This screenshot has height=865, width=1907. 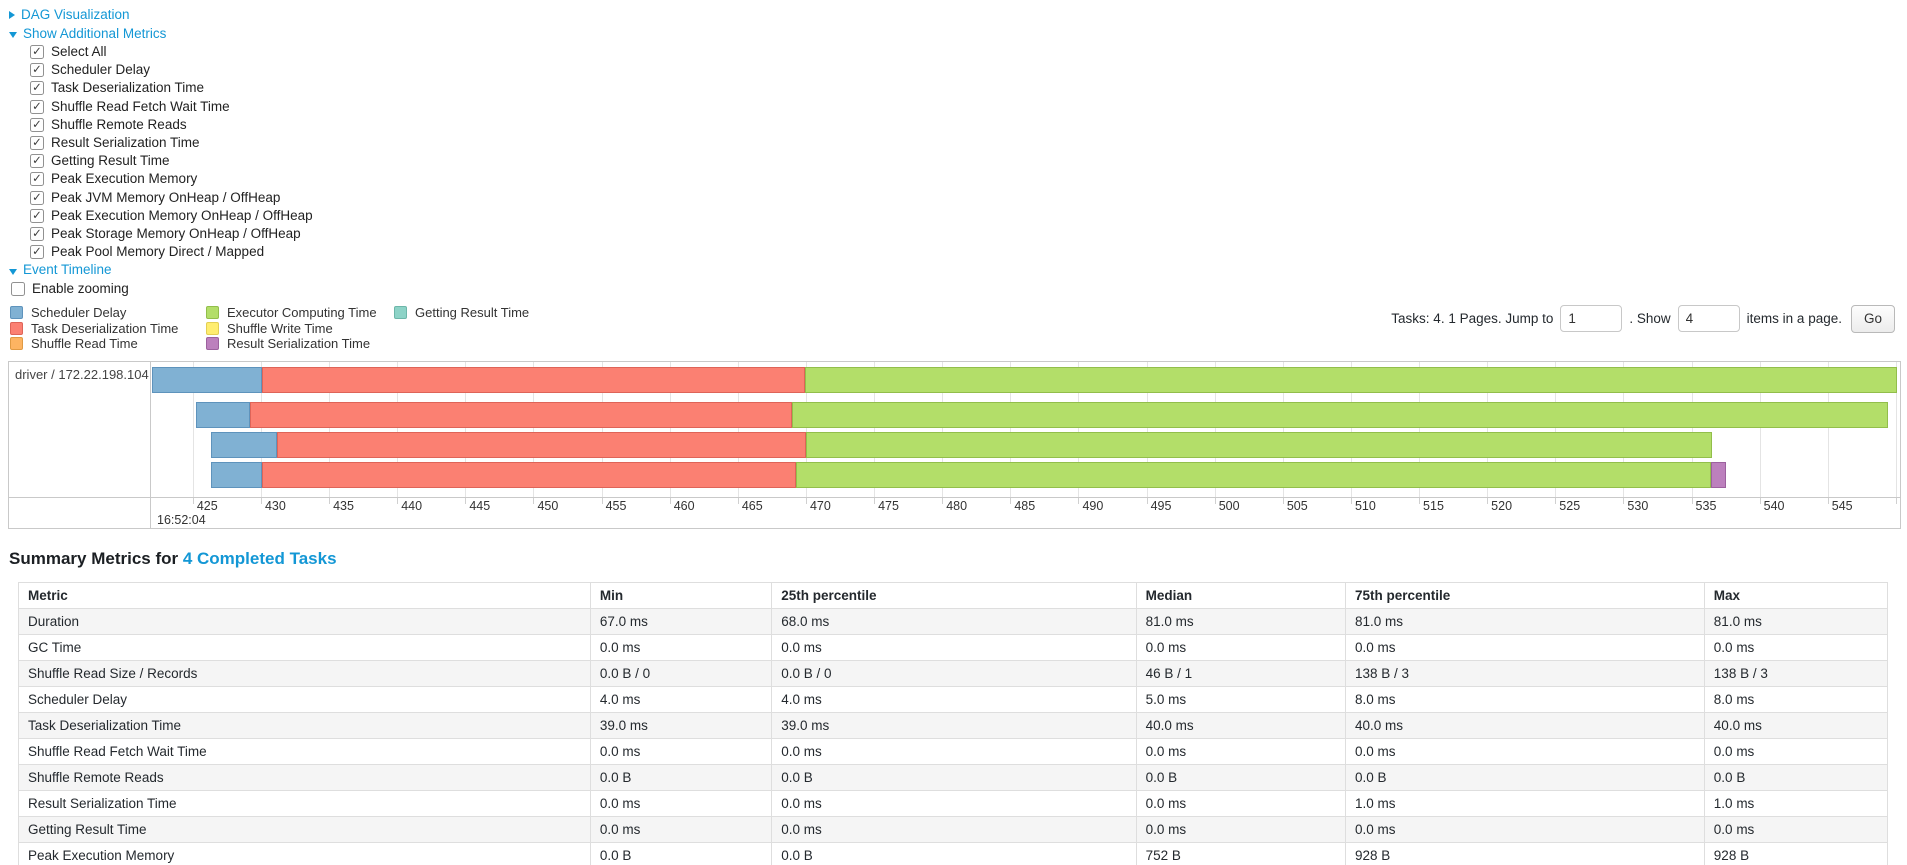 What do you see at coordinates (958, 88) in the screenshot?
I see `metric-checkbox-row: ✓ Task Deserialization Time` at bounding box center [958, 88].